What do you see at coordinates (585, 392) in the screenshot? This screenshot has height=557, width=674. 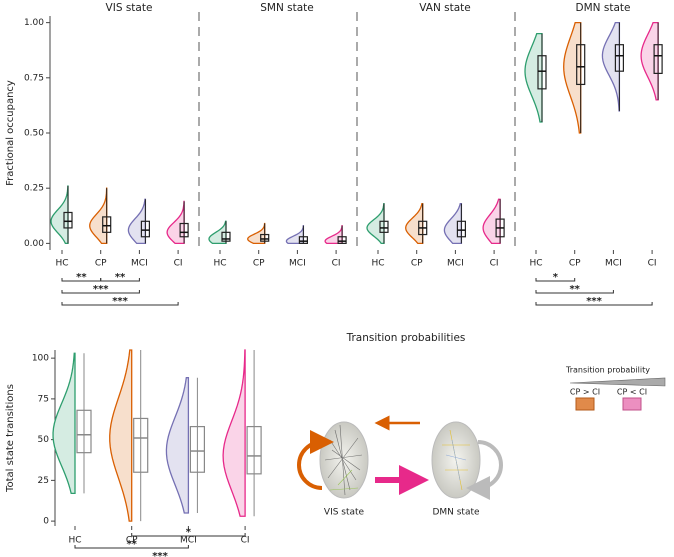 I see `legend-item: CP > CI` at bounding box center [585, 392].